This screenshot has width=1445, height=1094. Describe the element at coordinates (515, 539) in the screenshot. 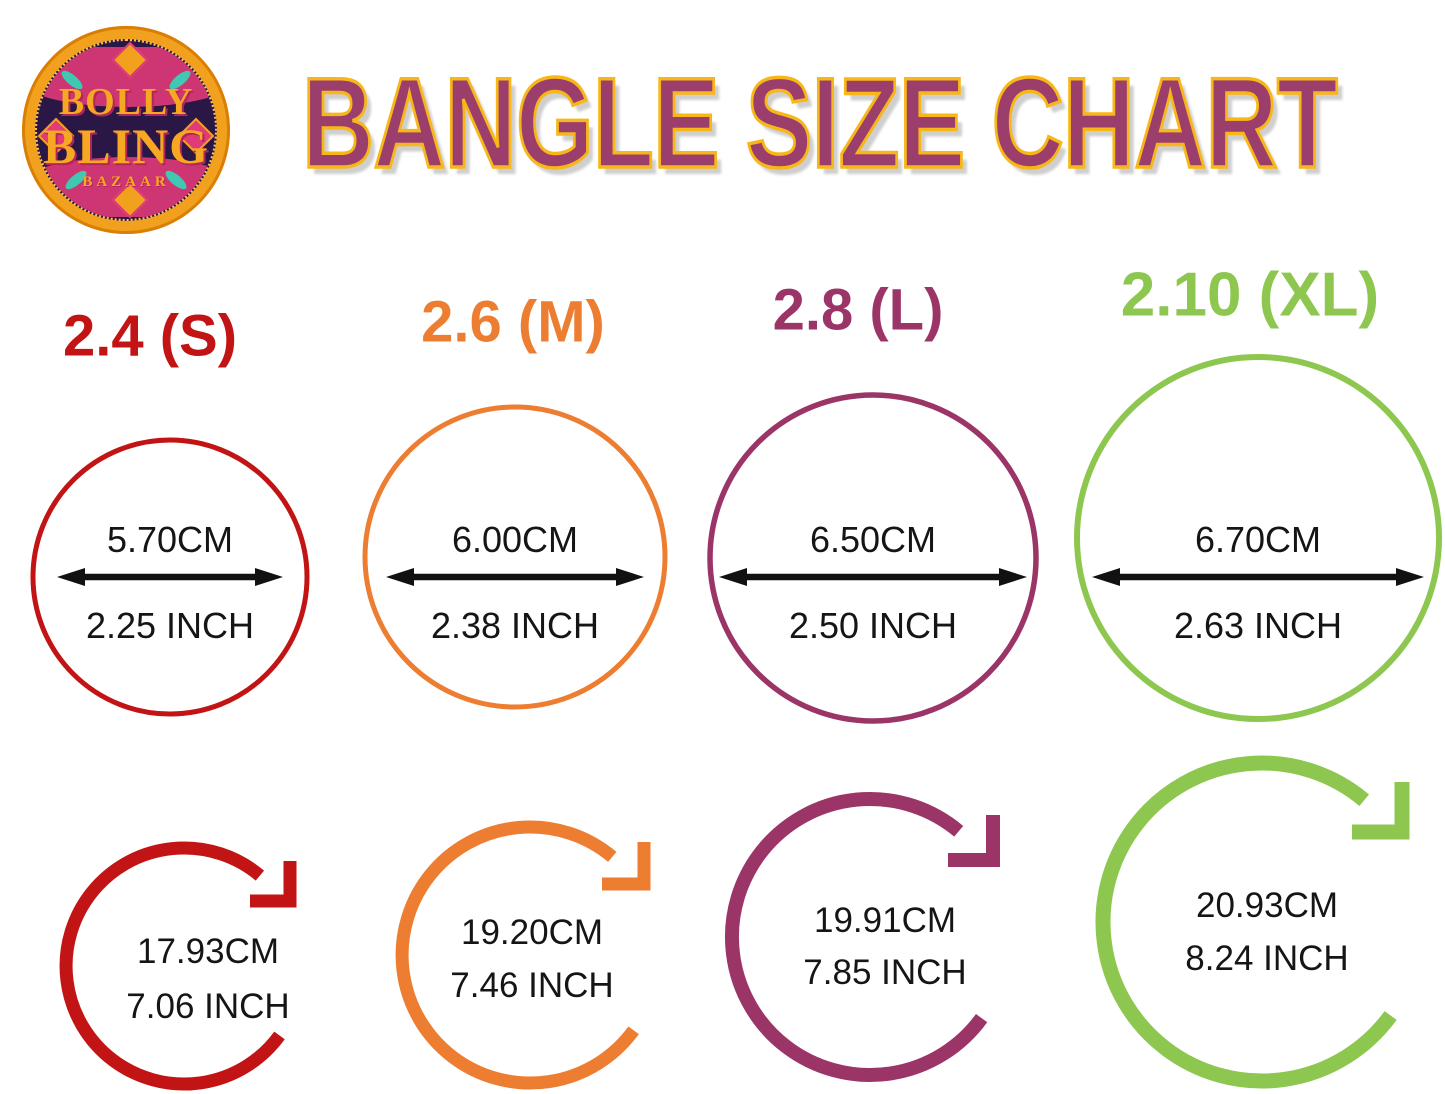

I see `diameter-cm-medium: 6.00CM` at that location.